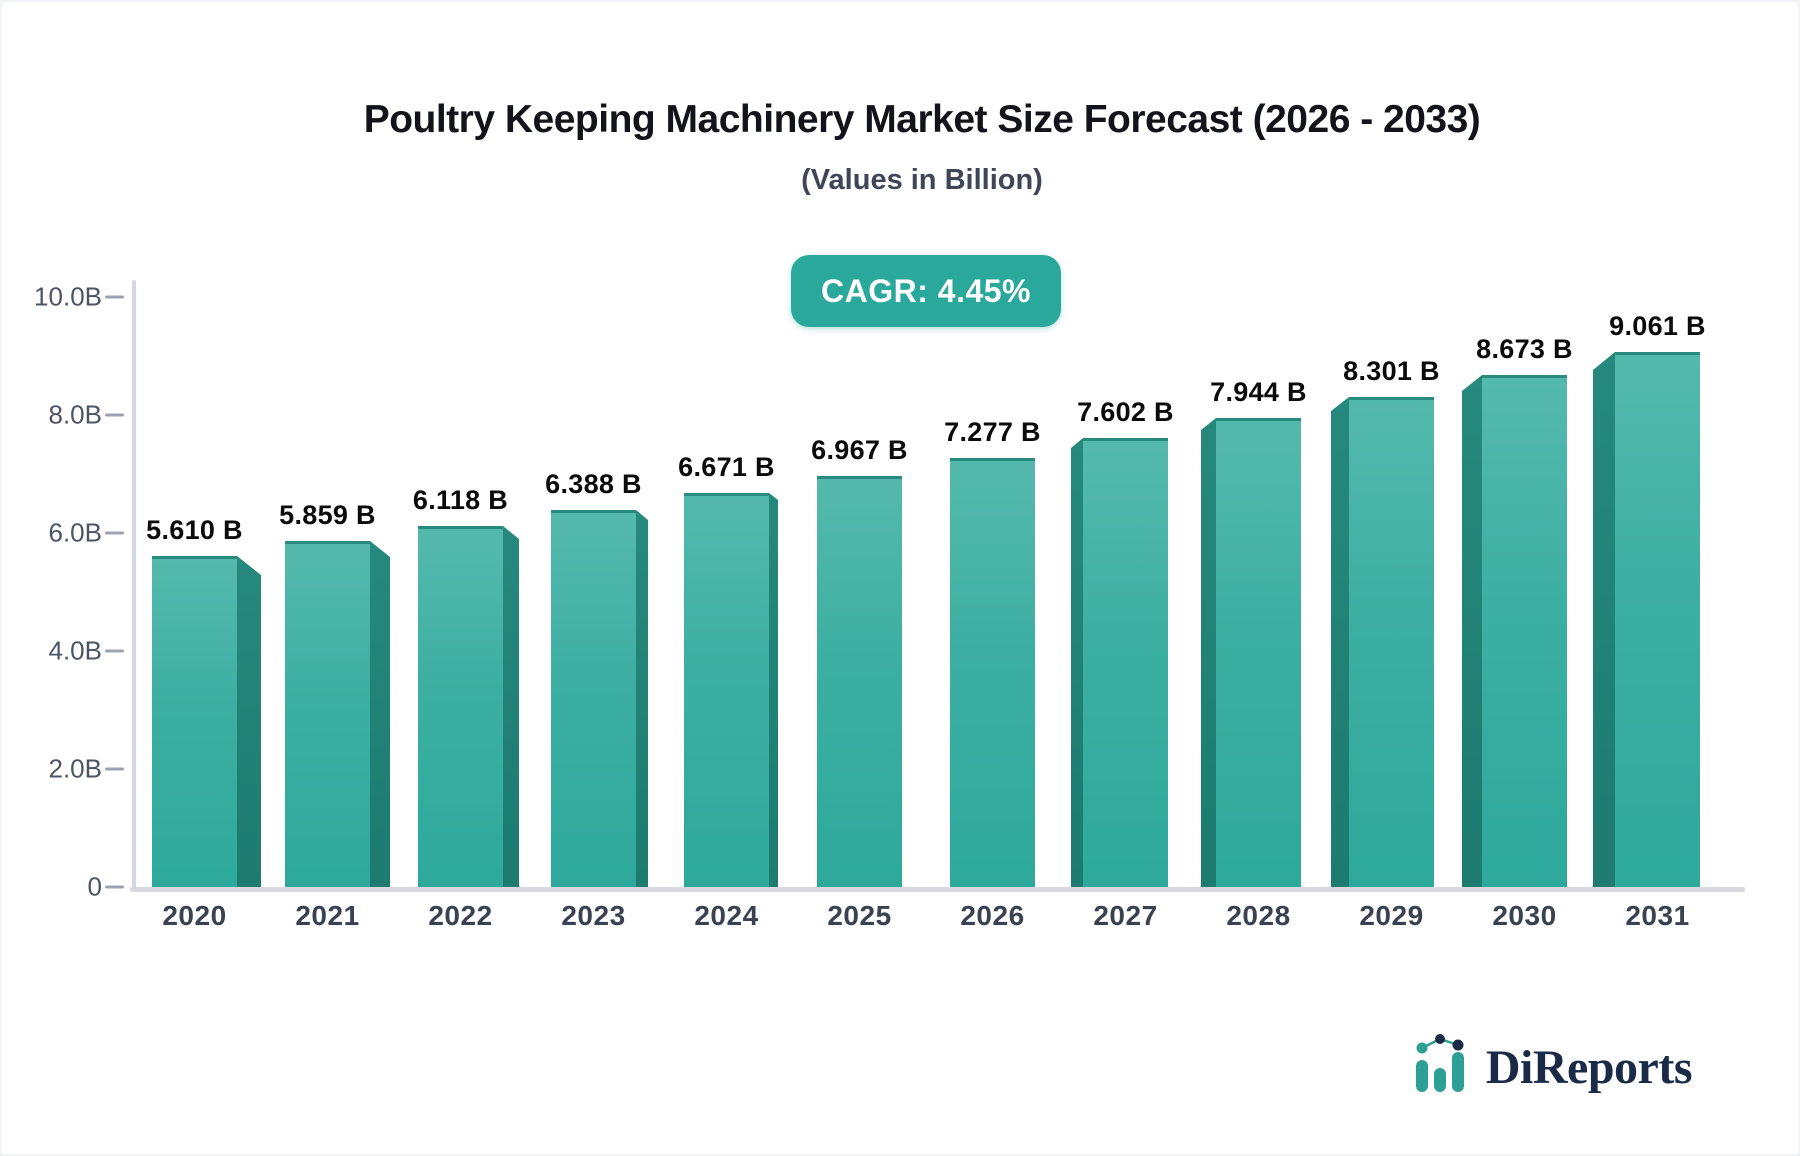 The image size is (1800, 1156). What do you see at coordinates (1125, 662) in the screenshot?
I see `bar-2027` at bounding box center [1125, 662].